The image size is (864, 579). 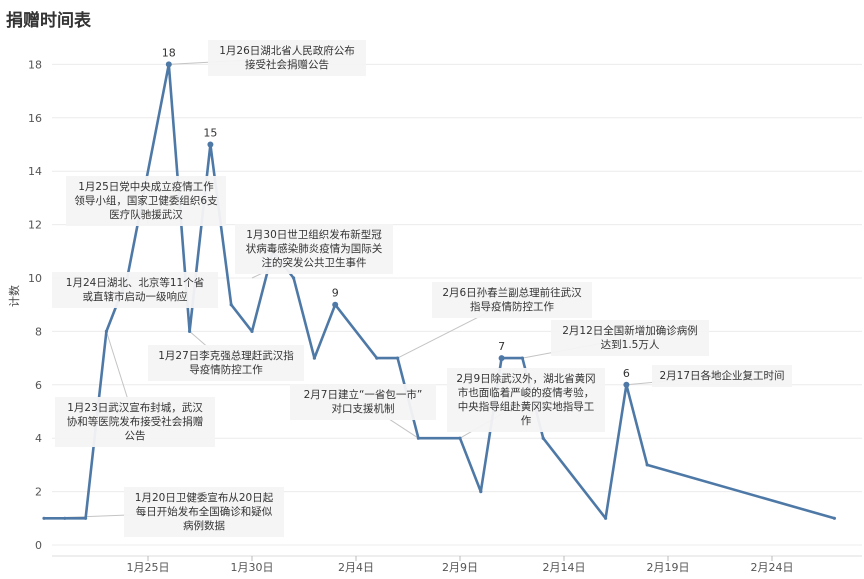 What do you see at coordinates (35, 118) in the screenshot?
I see `y-tick-label: 16` at bounding box center [35, 118].